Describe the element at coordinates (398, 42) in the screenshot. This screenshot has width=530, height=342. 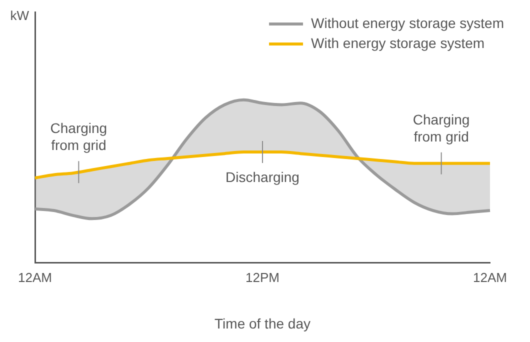
I see `legend-label: With energy storage system` at that location.